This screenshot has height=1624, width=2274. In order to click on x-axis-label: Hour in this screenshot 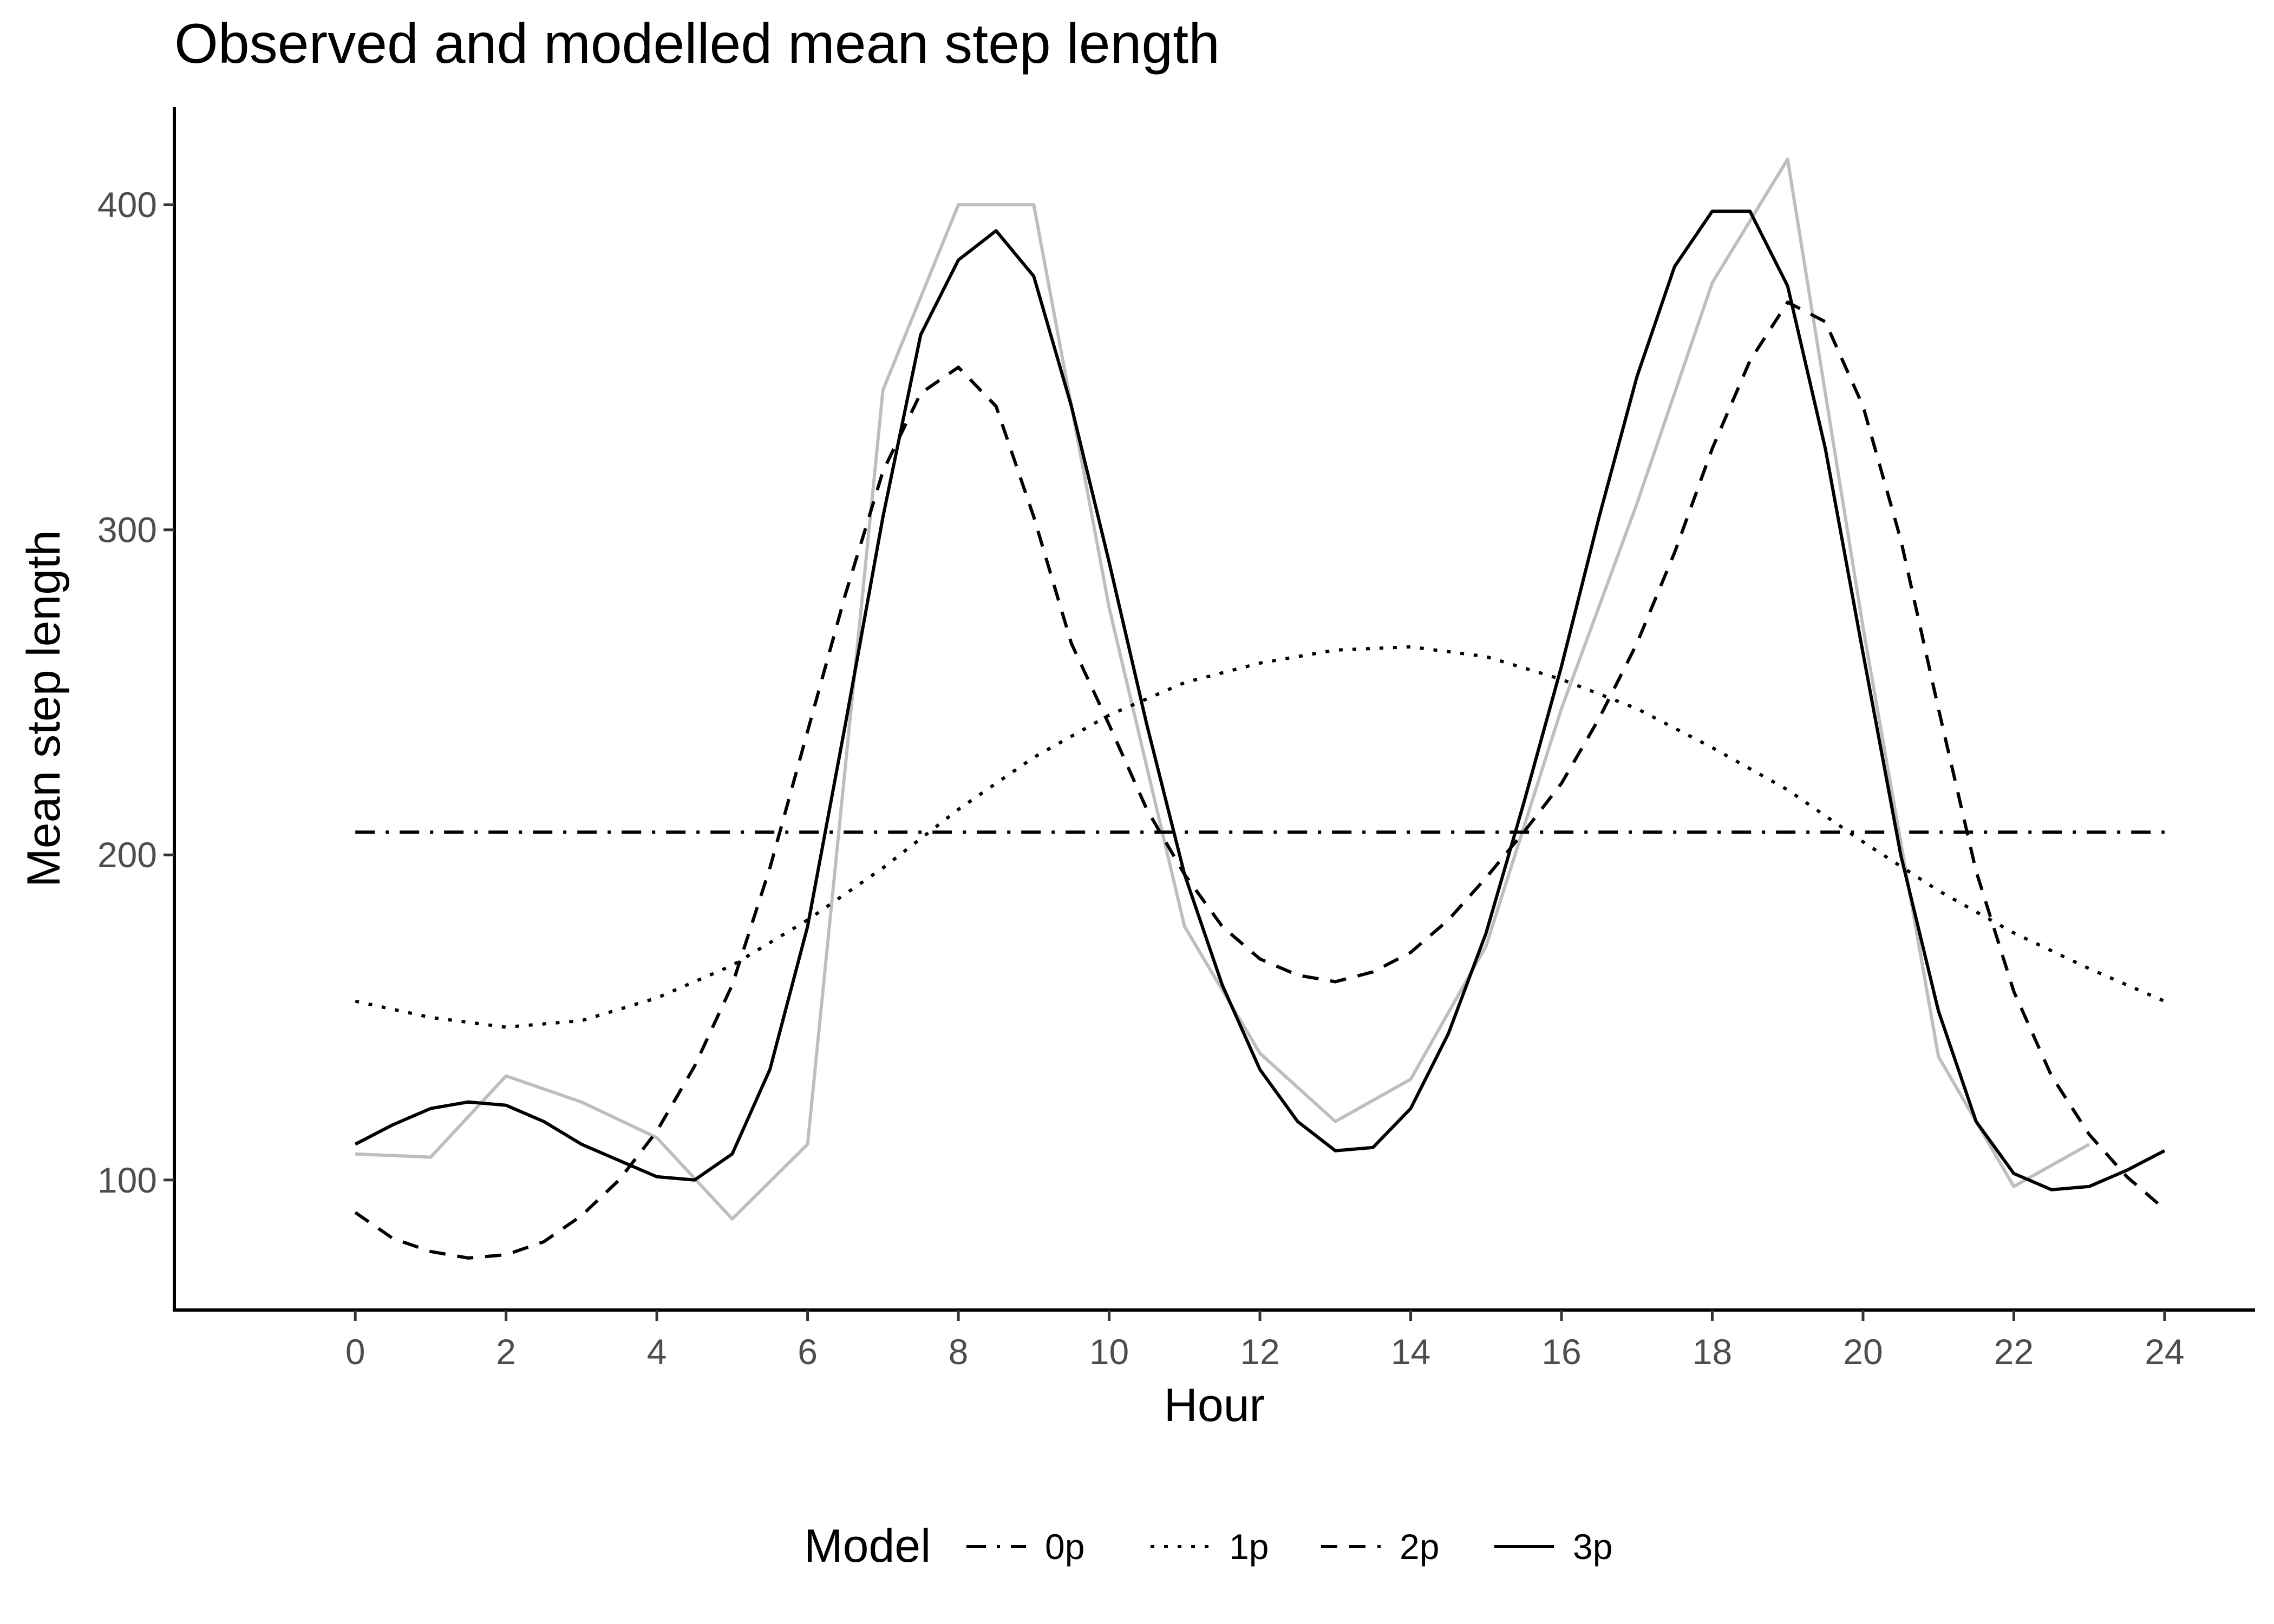, I will do `click(1215, 1405)`.